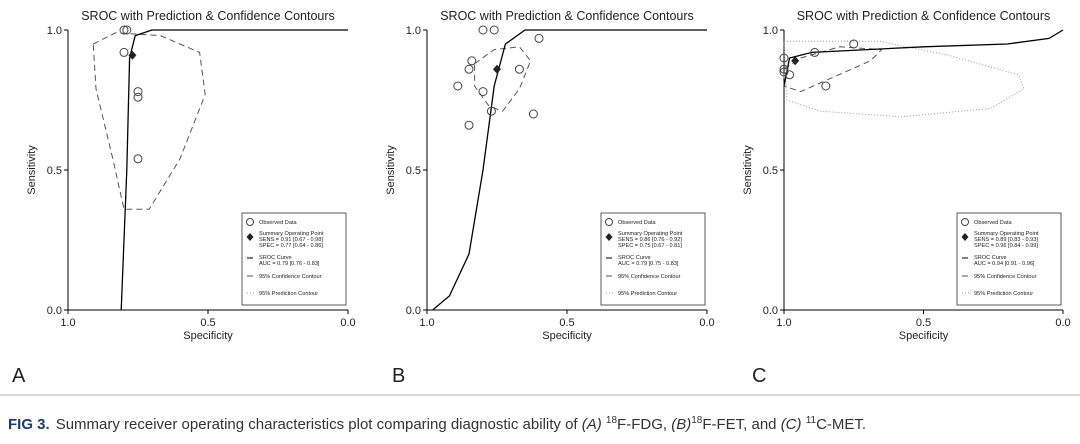 The width and height of the screenshot is (1080, 444). I want to click on caption-sup: 11, so click(811, 420).